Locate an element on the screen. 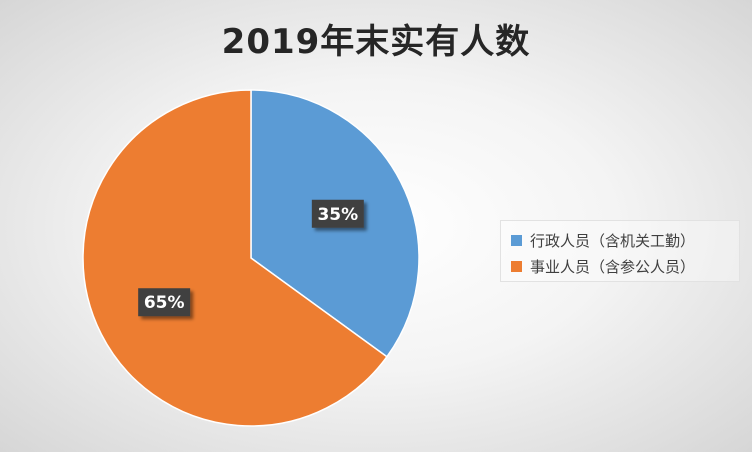  legend-label-admin: 行政人员（含机关工勤） is located at coordinates (613, 240).